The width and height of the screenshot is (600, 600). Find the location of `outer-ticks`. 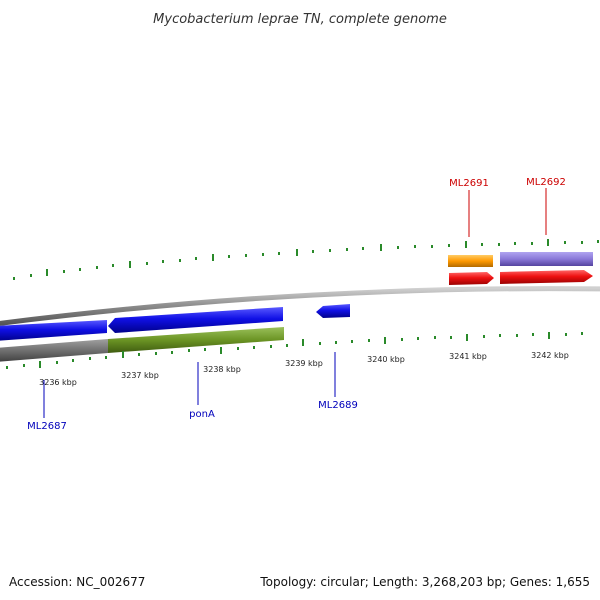

outer-ticks is located at coordinates (306, 259).